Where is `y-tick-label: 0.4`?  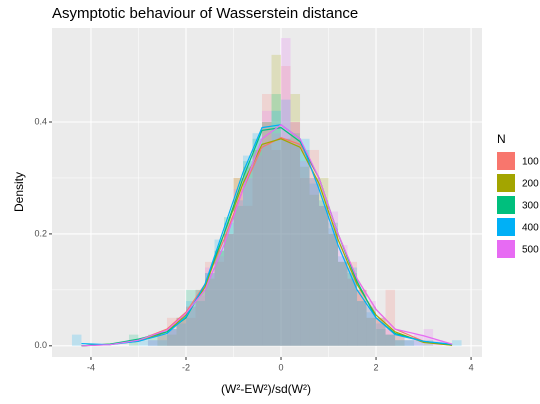
y-tick-label: 0.4 is located at coordinates (40, 121).